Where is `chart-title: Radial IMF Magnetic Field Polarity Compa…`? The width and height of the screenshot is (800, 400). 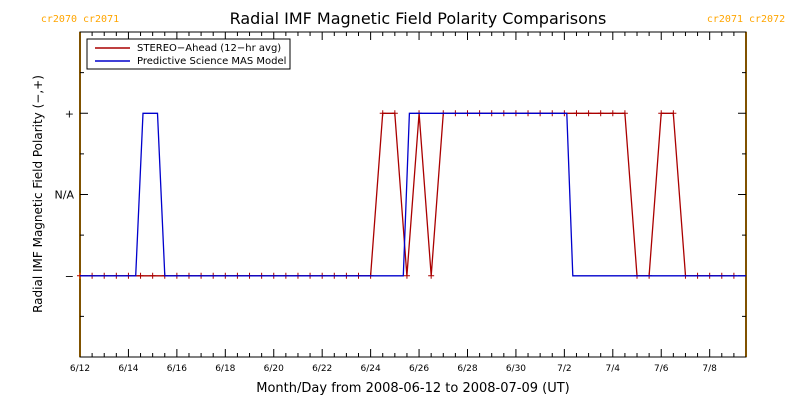
chart-title: Radial IMF Magnetic Field Polarity Compa… is located at coordinates (418, 18).